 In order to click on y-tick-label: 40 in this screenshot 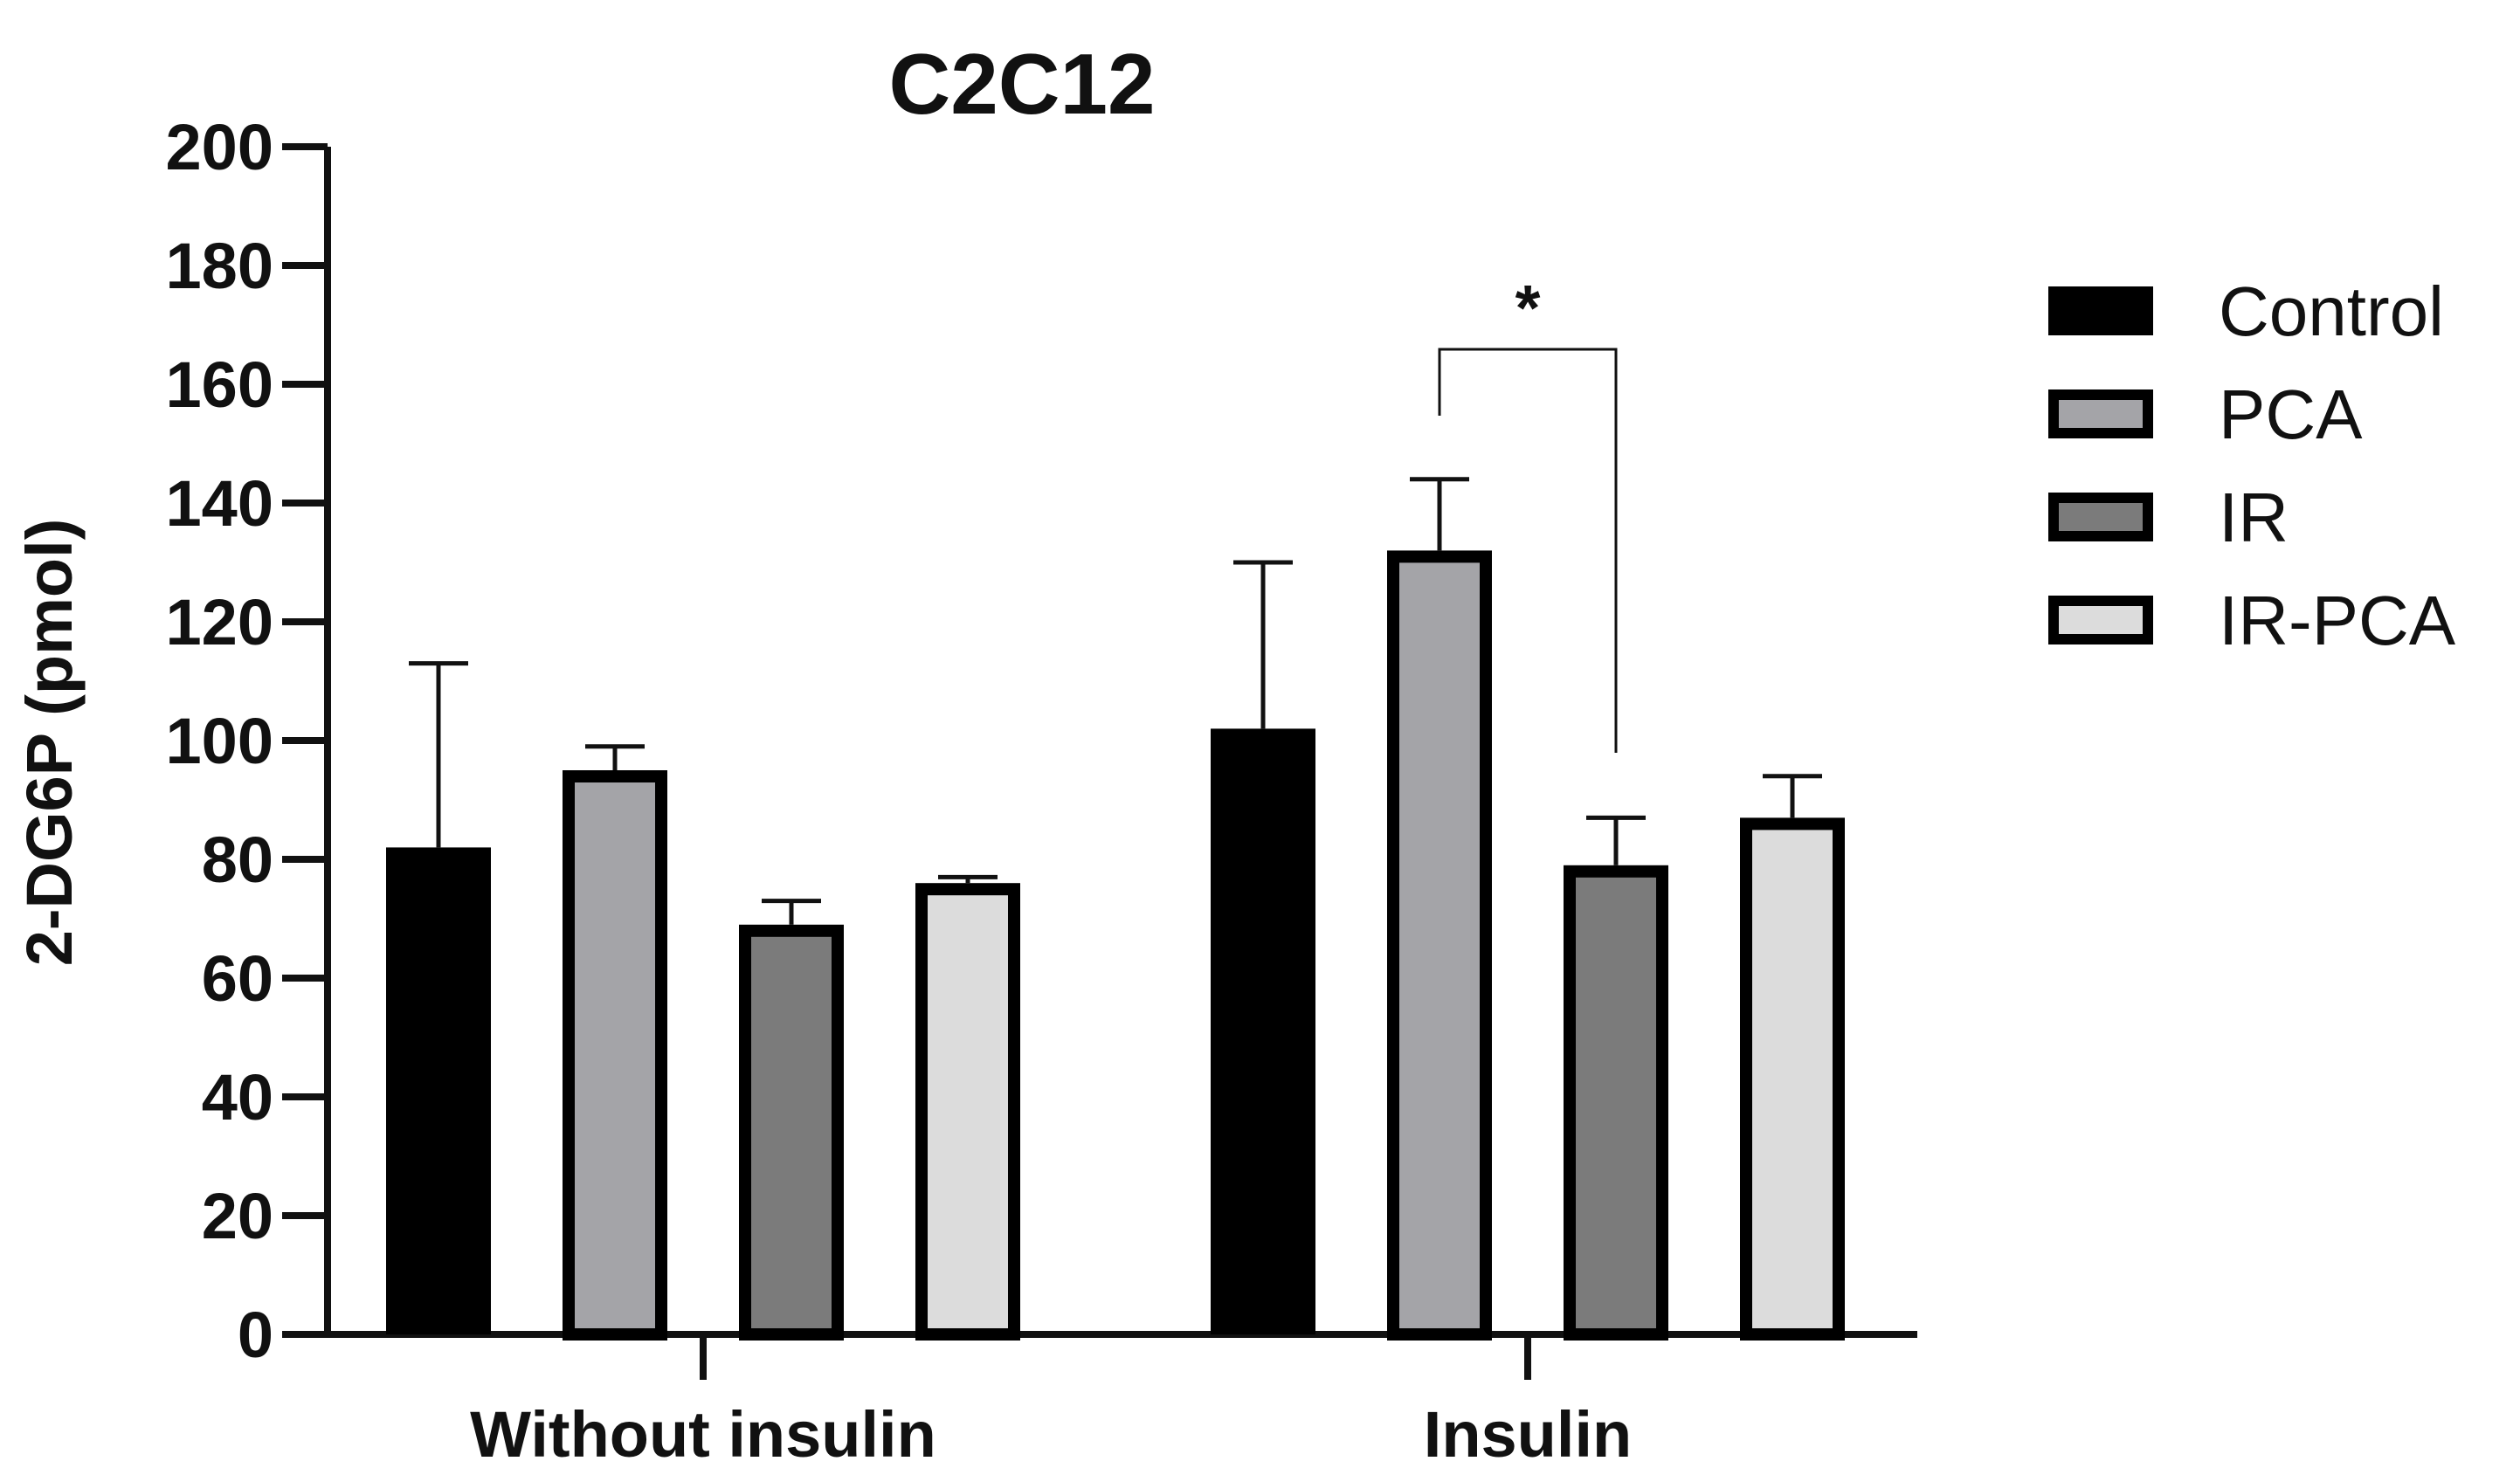, I will do `click(237, 1097)`.